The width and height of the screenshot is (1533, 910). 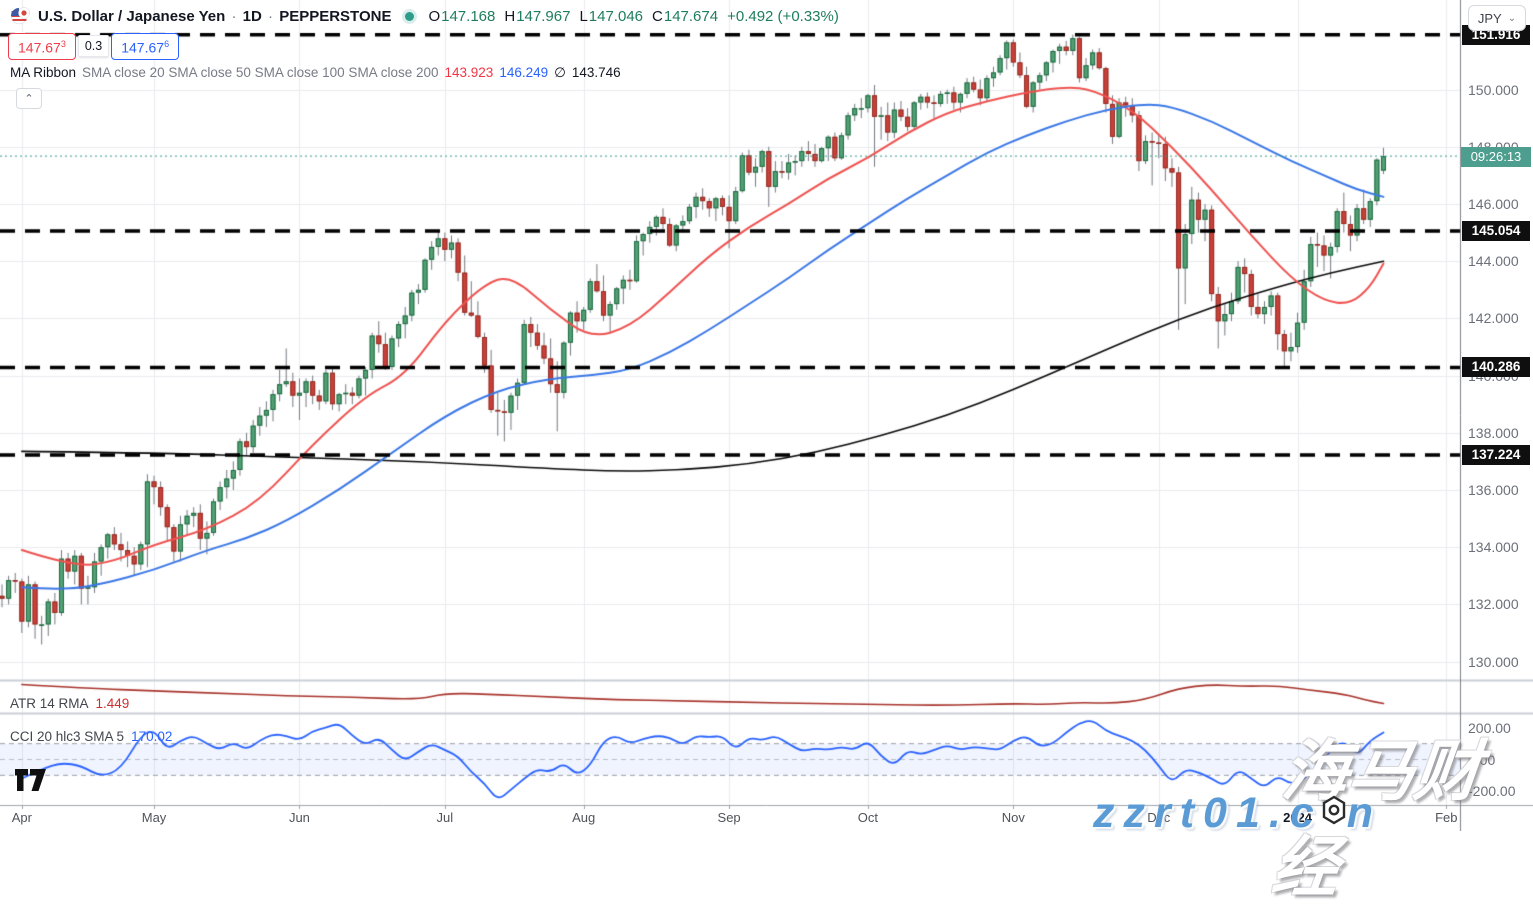 What do you see at coordinates (1298, 817) in the screenshot?
I see `time-axis-tick: 2024` at bounding box center [1298, 817].